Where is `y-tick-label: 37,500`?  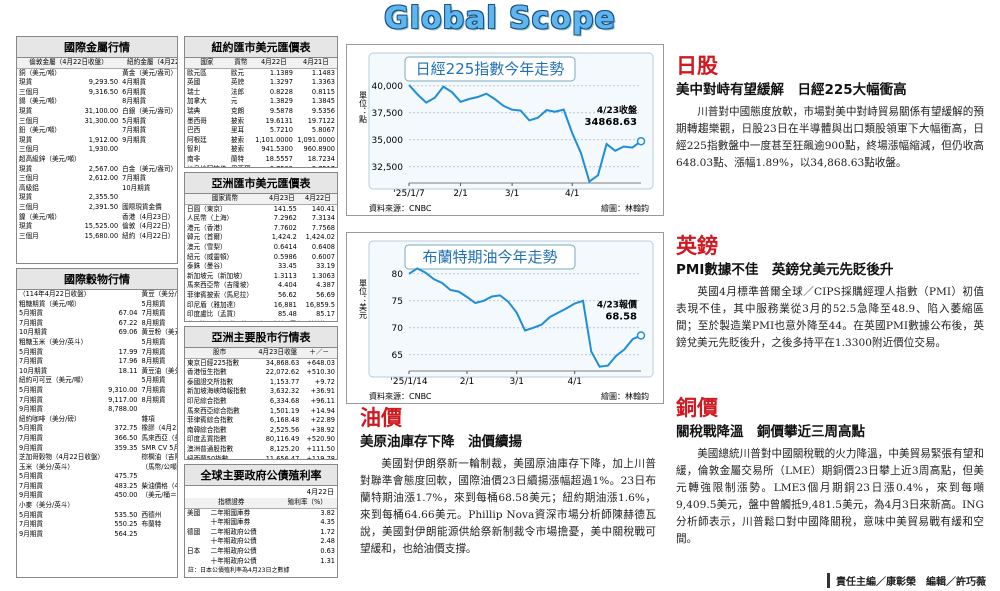 y-tick-label: 37,500 is located at coordinates (388, 114).